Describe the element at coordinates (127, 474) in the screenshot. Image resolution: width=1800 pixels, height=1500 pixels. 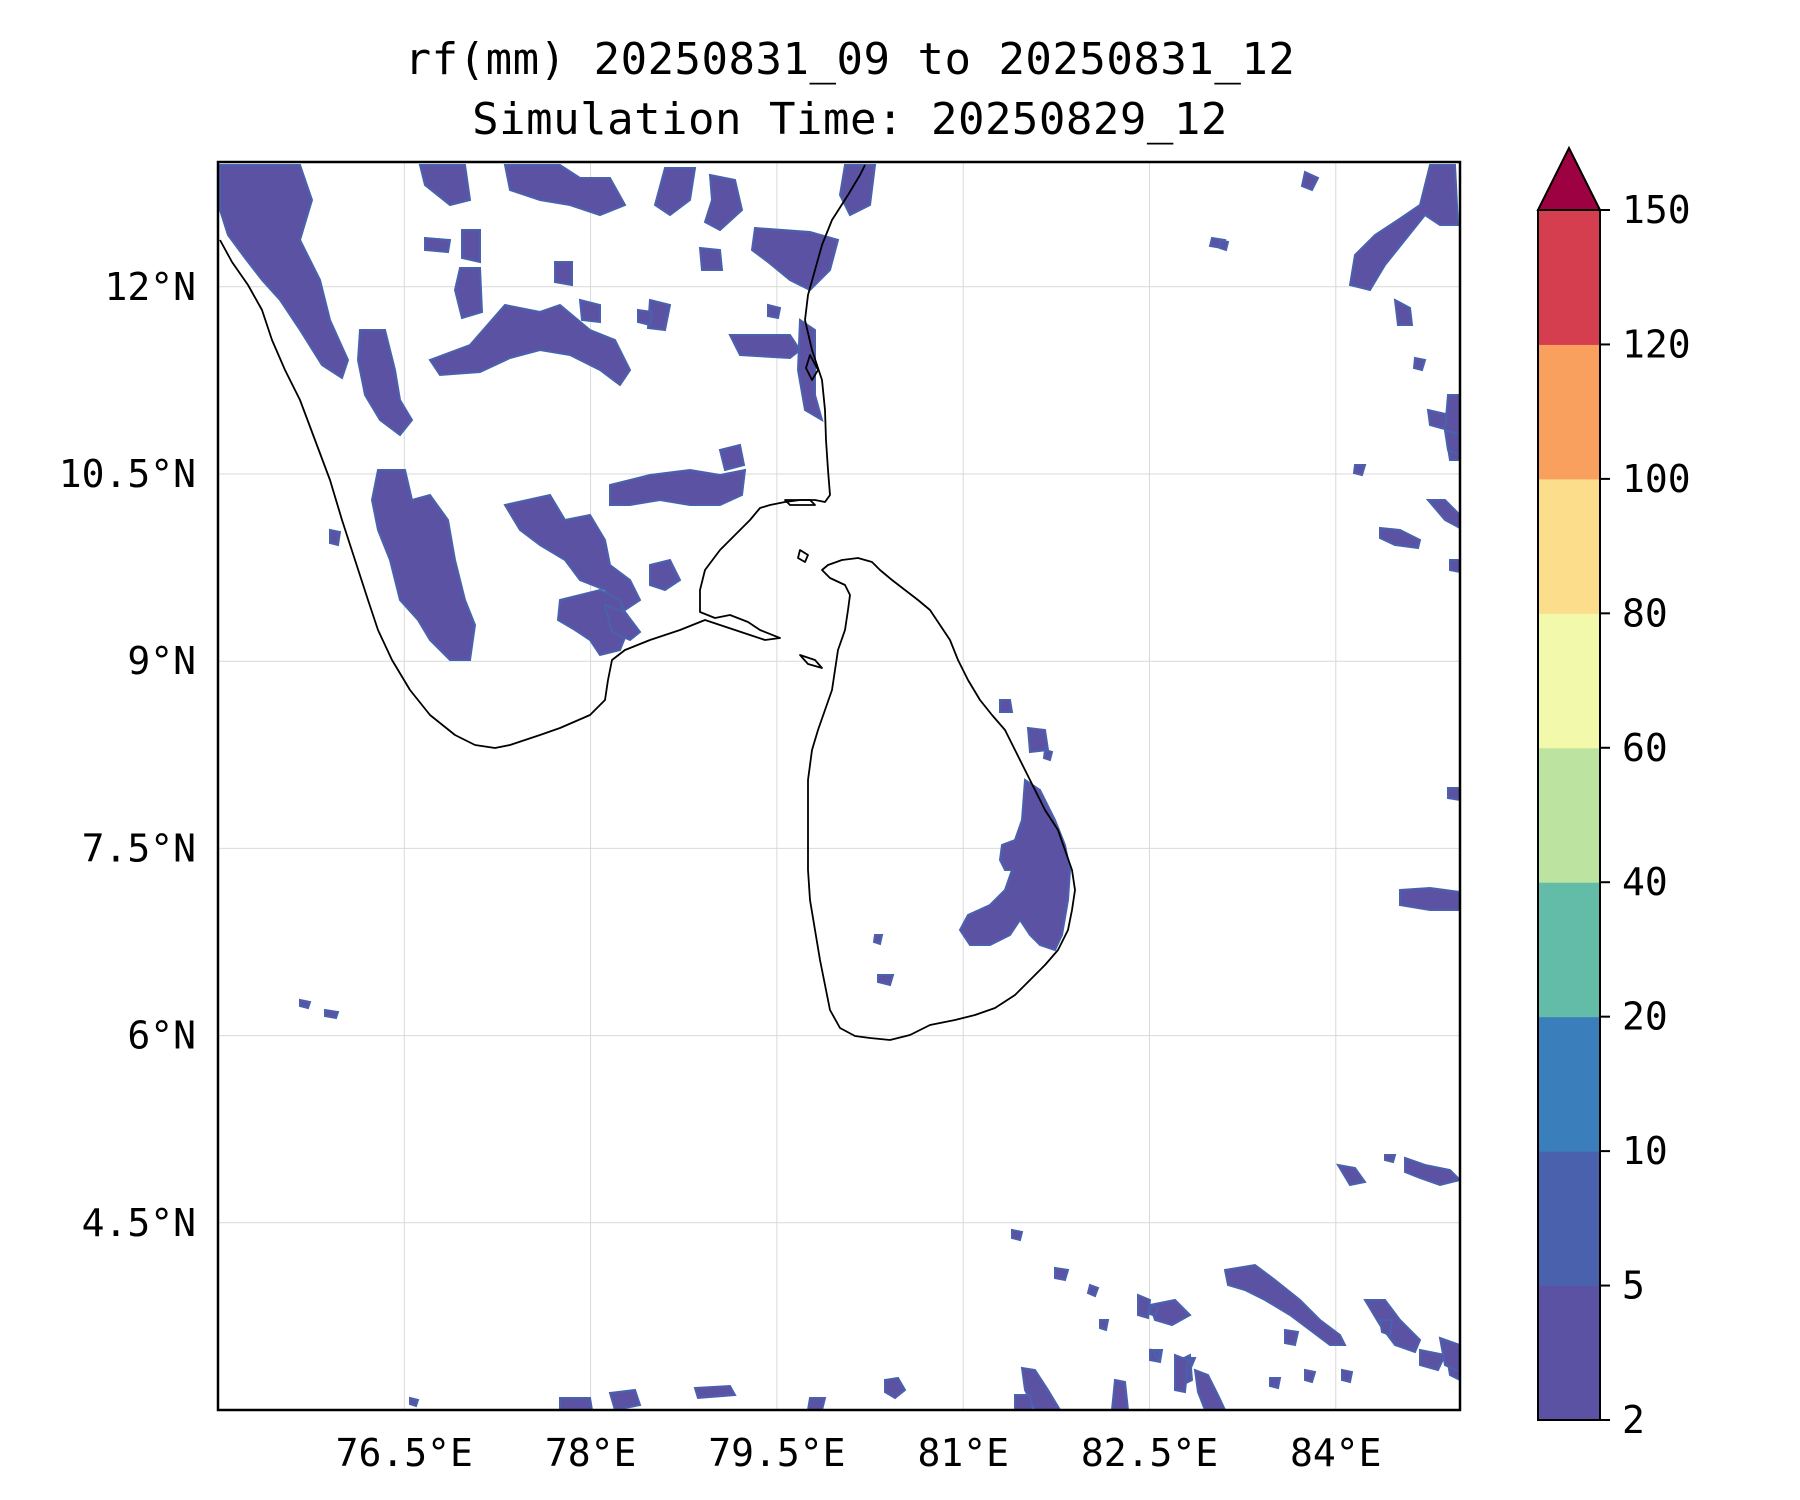
I see `y-tick-label: 10.5°N` at that location.